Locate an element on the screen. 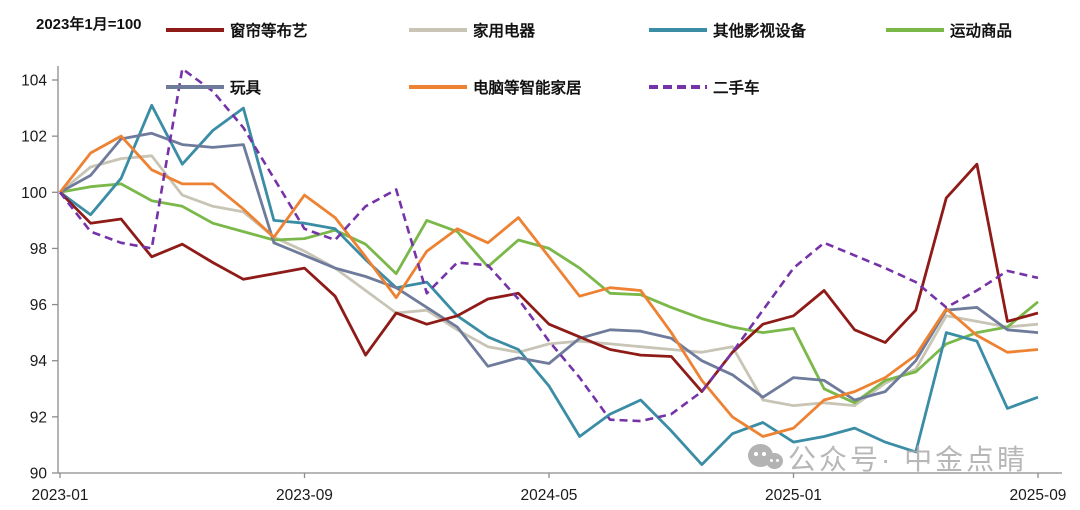 This screenshot has width=1080, height=510. x-tick-label: 2024-05 is located at coordinates (549, 495).